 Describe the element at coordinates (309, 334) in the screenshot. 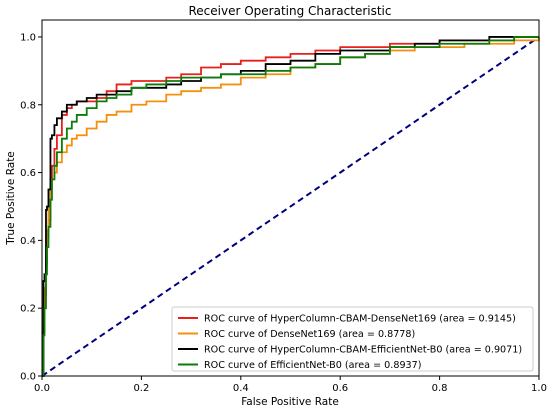

I see `legend-label-2: ROC curve of DenseNet169 (area = 0.8778)` at that location.